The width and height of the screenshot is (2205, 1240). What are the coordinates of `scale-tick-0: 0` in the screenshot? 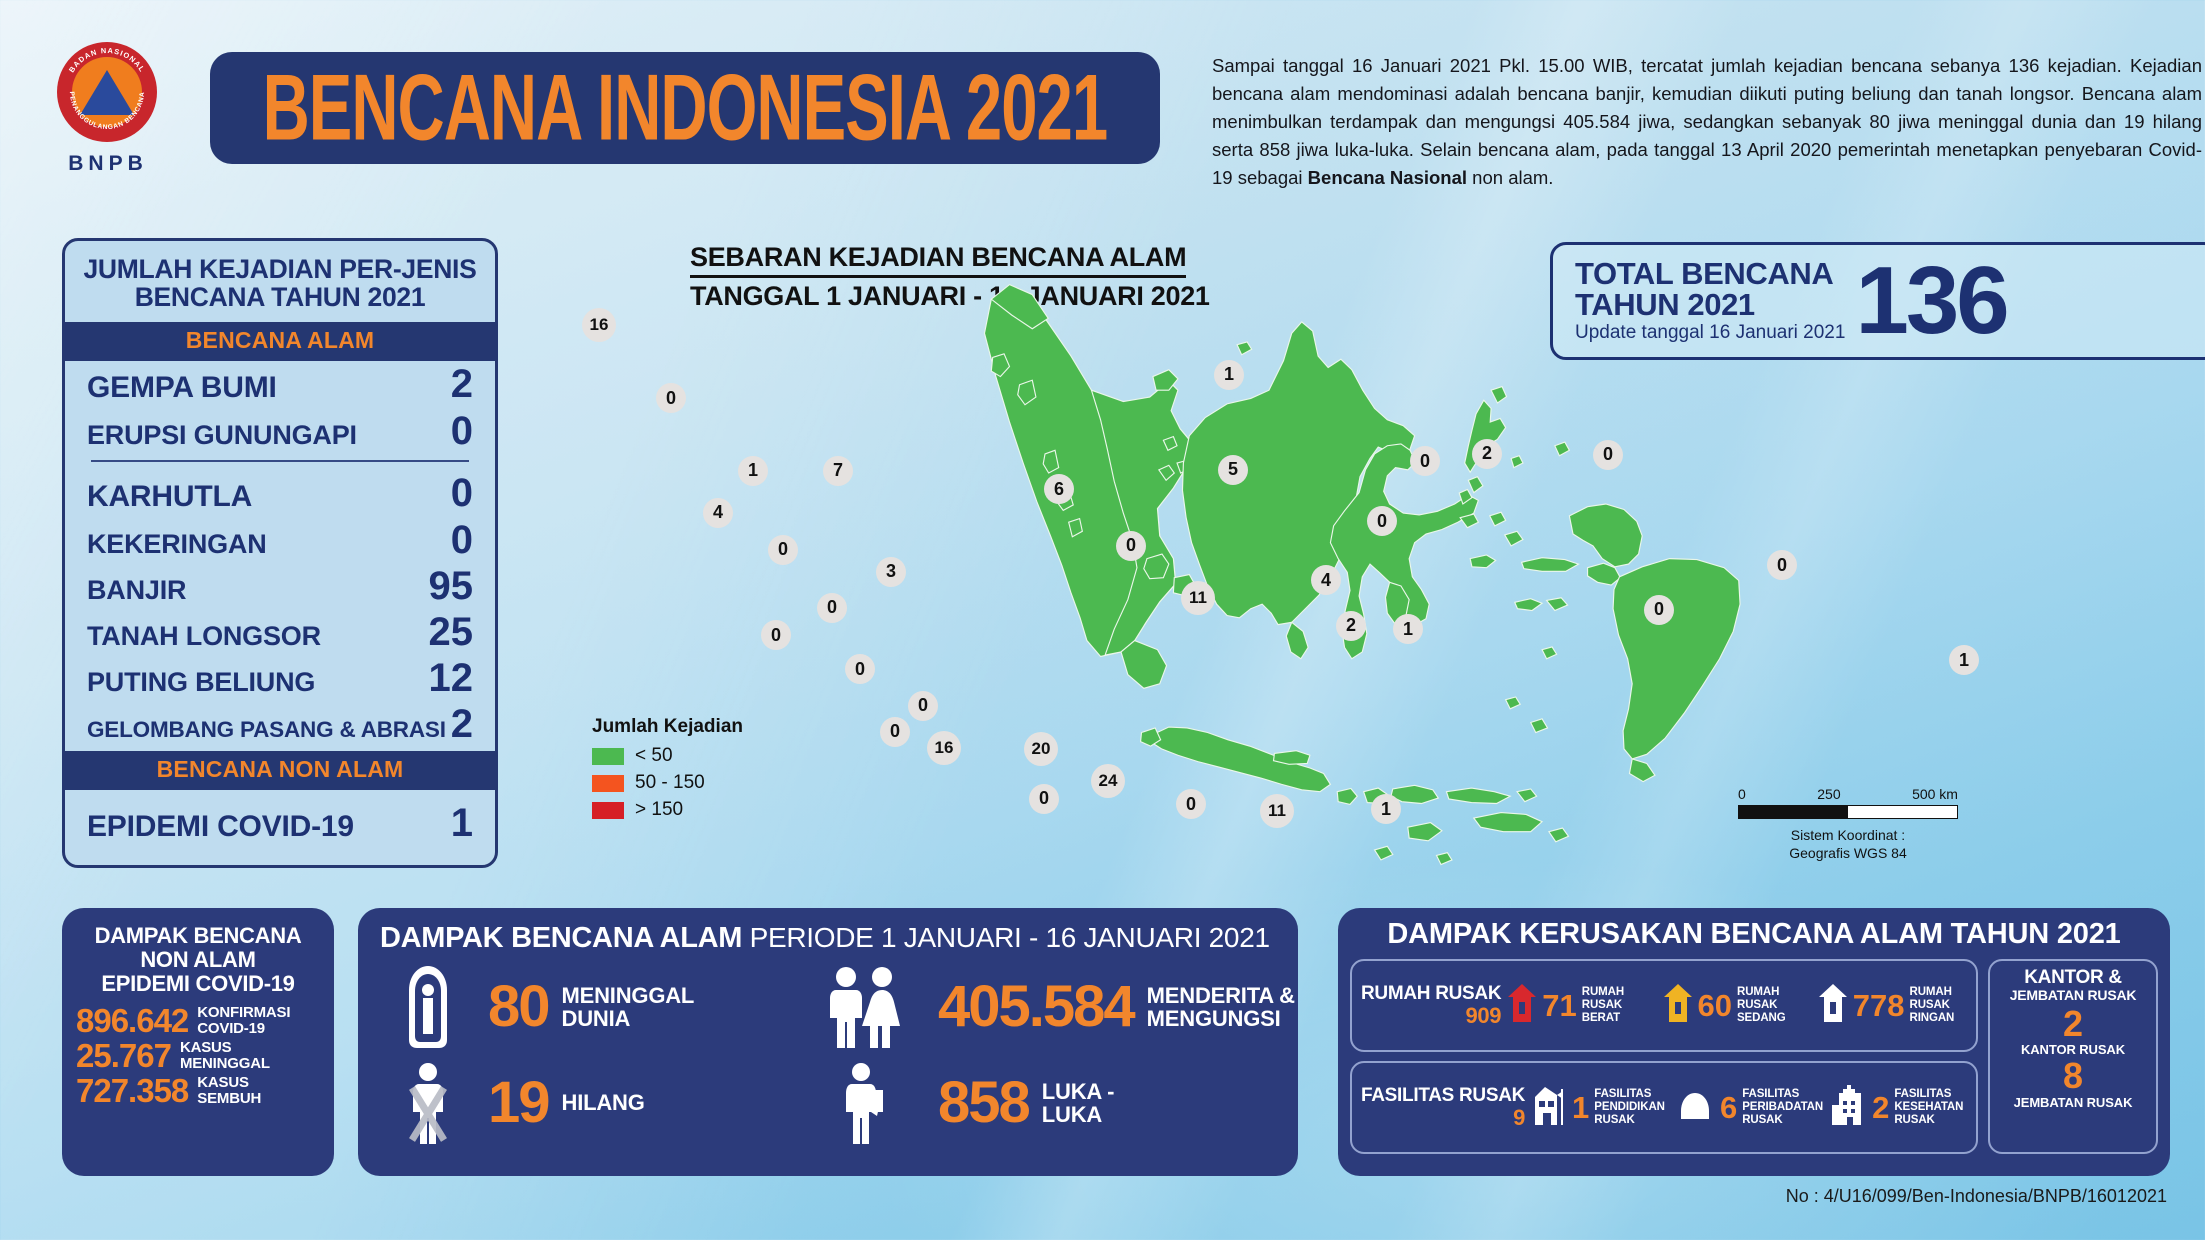 It's located at (1742, 794).